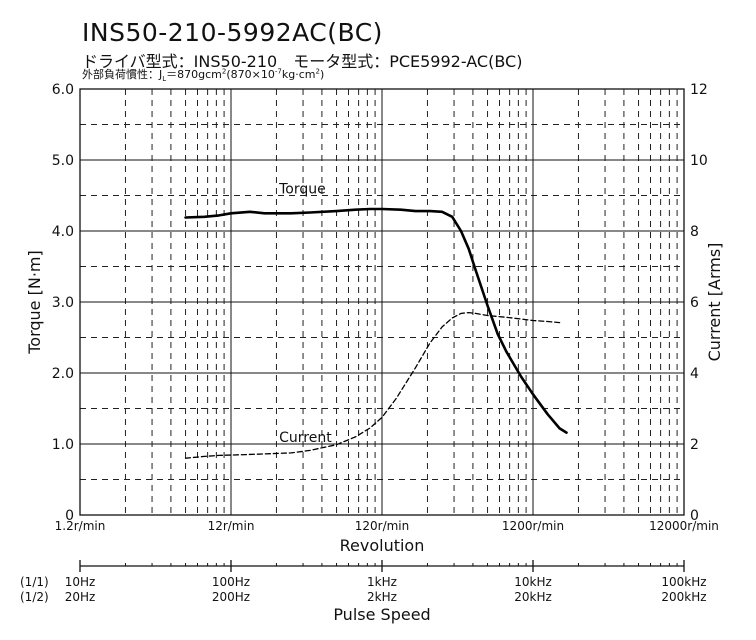 The height and width of the screenshot is (640, 756). Describe the element at coordinates (382, 526) in the screenshot. I see `x-tick-label: 120r/min` at that location.